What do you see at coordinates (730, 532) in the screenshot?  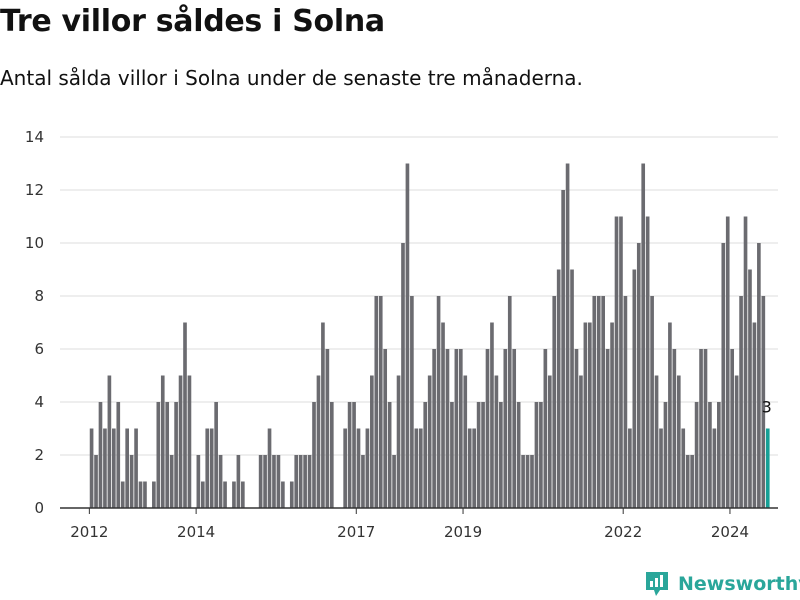 I see `x-tick-label: 2024` at bounding box center [730, 532].